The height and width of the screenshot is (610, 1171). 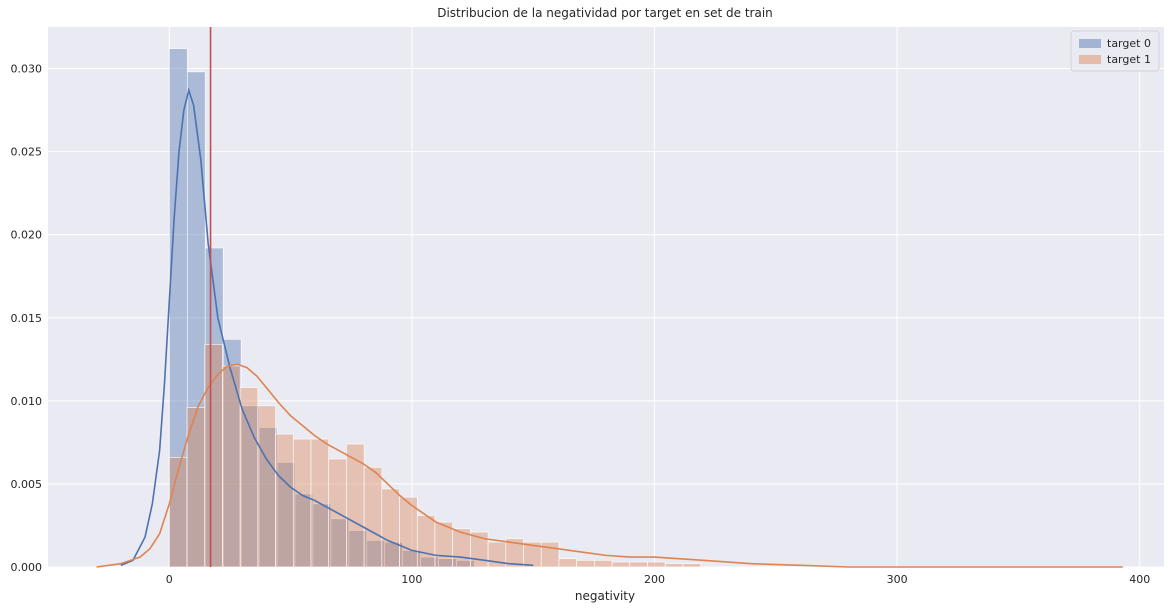 I want to click on y-tick-label: 0.030, so click(x=27, y=69).